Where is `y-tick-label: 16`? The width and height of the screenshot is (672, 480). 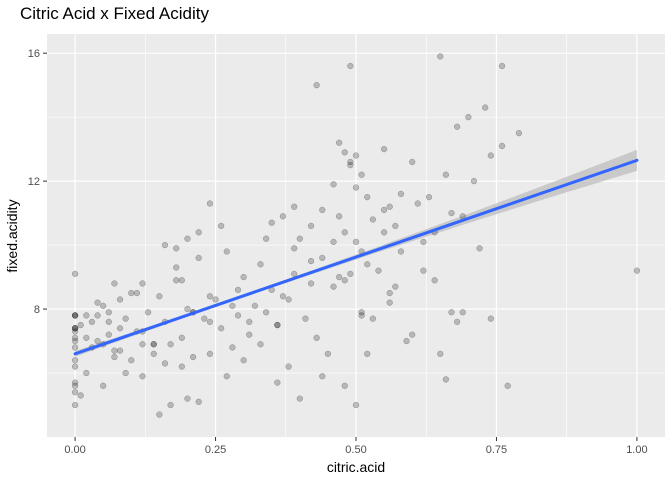
y-tick-label: 16 is located at coordinates (34, 54).